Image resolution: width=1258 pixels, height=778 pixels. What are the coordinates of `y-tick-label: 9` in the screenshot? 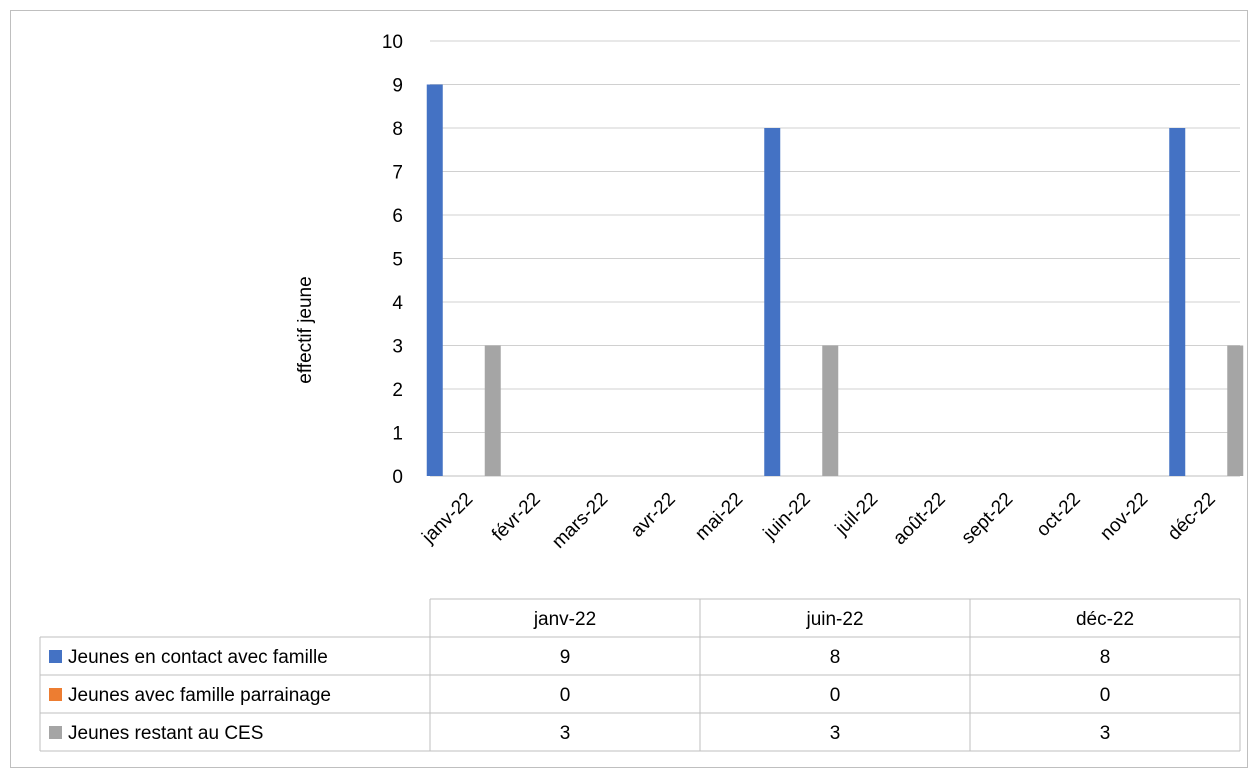 It's located at (397, 86).